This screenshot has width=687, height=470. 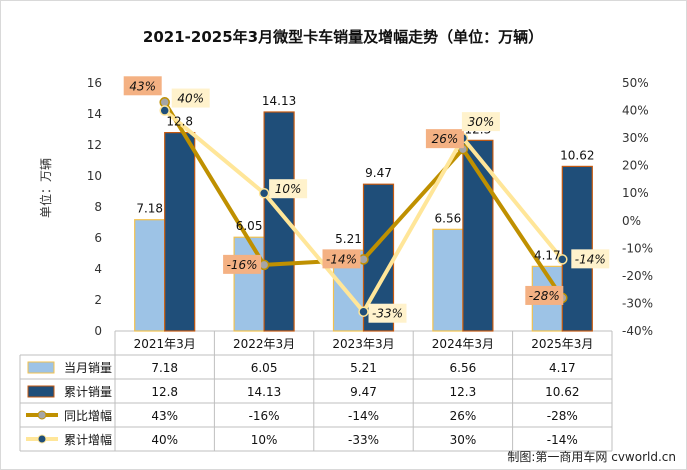 I want to click on x-tick-label: 2021年3月, so click(x=165, y=344).